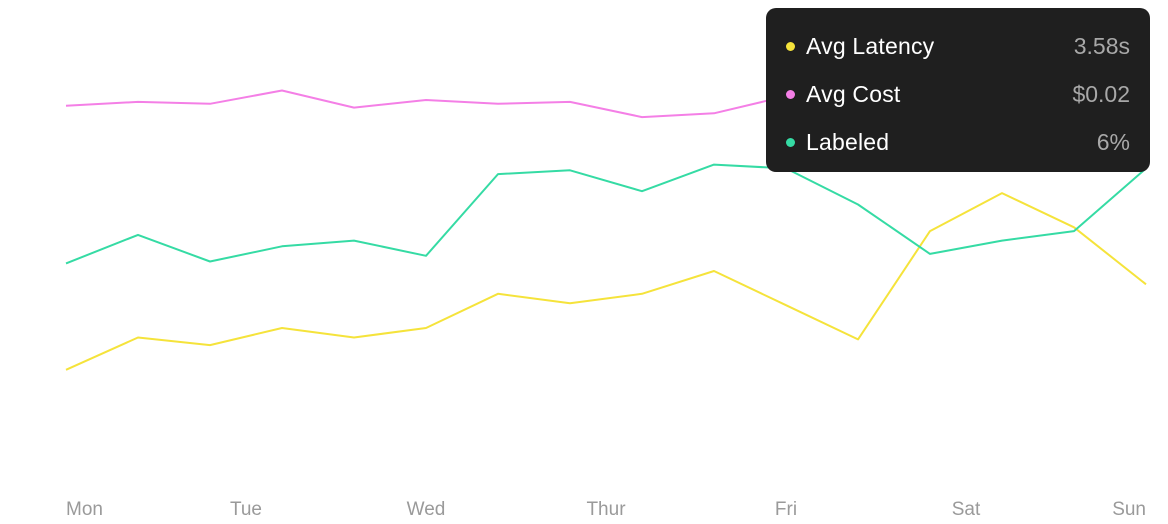 The image size is (1168, 524). I want to click on tooltip-value: $0.02, so click(1101, 93).